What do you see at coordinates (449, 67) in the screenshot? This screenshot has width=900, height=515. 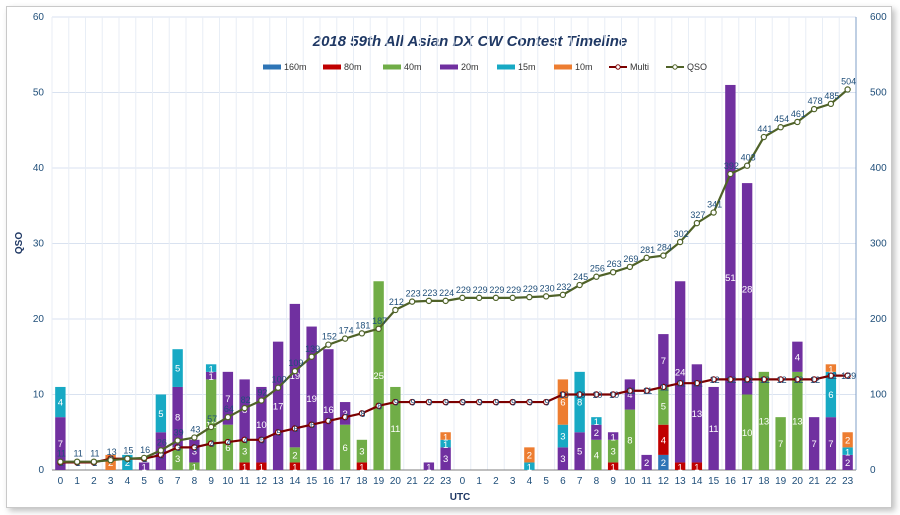 I see `legend-swatch-20m` at bounding box center [449, 67].